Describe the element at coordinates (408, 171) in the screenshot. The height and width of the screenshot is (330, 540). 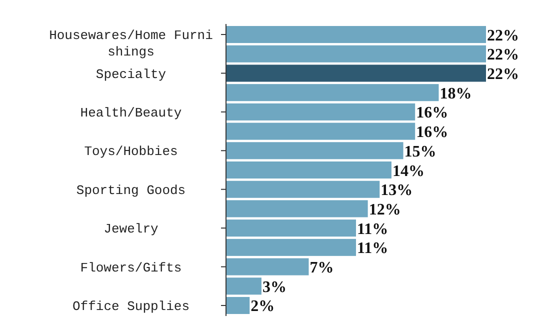
I see `data-label: 14%` at that location.